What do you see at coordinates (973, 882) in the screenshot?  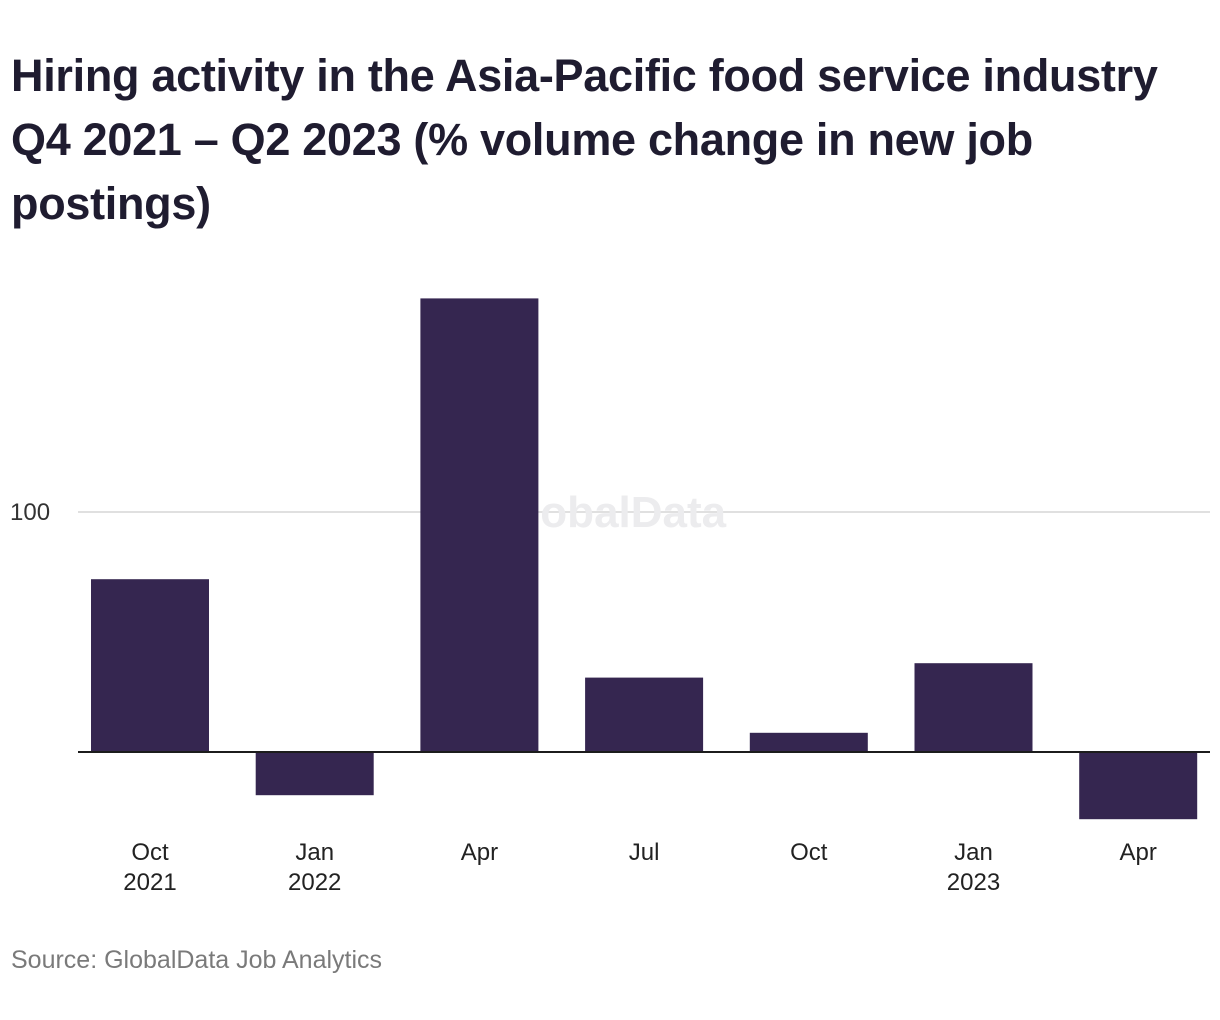 I see `x-tick-line: 2023` at bounding box center [973, 882].